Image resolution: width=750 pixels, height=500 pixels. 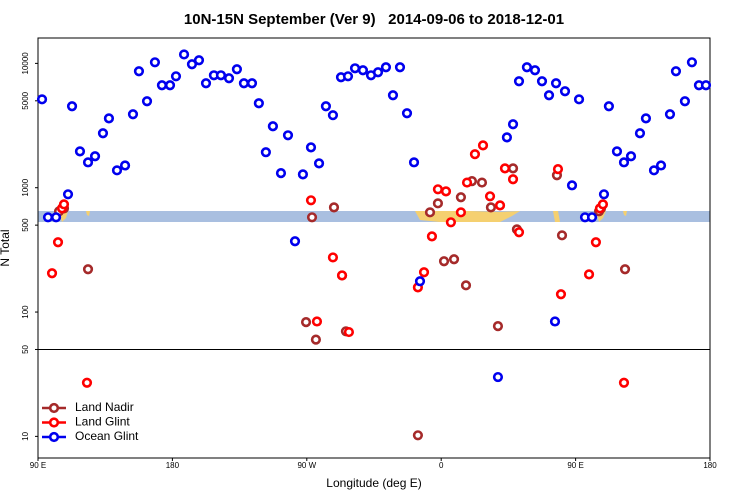 What do you see at coordinates (373, 483) in the screenshot?
I see `x-axis-title: Longitude (deg E)` at bounding box center [373, 483].